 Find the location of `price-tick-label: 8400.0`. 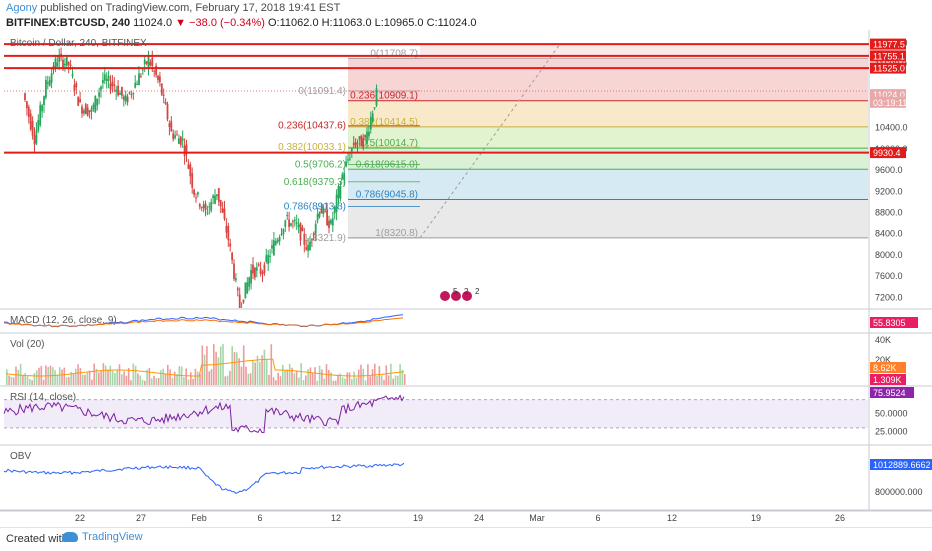

price-tick-label: 8400.0 is located at coordinates (889, 234).